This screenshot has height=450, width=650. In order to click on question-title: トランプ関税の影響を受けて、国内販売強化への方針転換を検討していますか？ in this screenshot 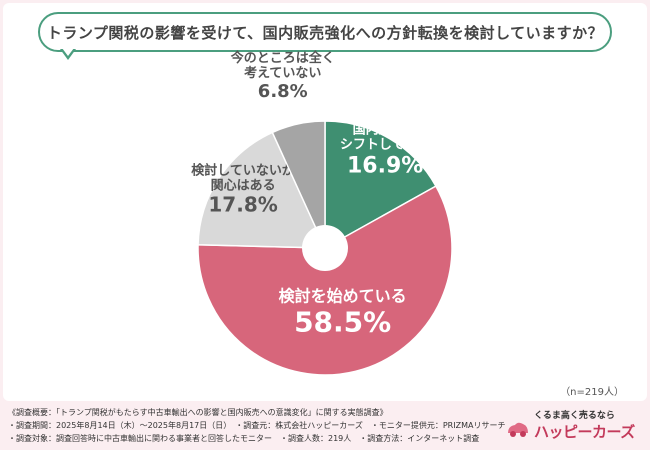, I will do `click(325, 32)`.